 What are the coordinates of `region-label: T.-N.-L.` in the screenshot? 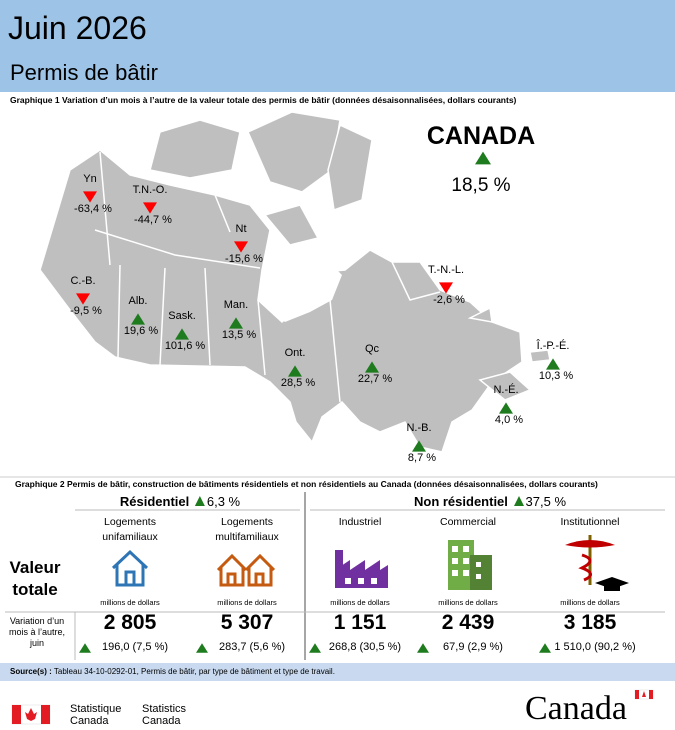 It's located at (446, 270).